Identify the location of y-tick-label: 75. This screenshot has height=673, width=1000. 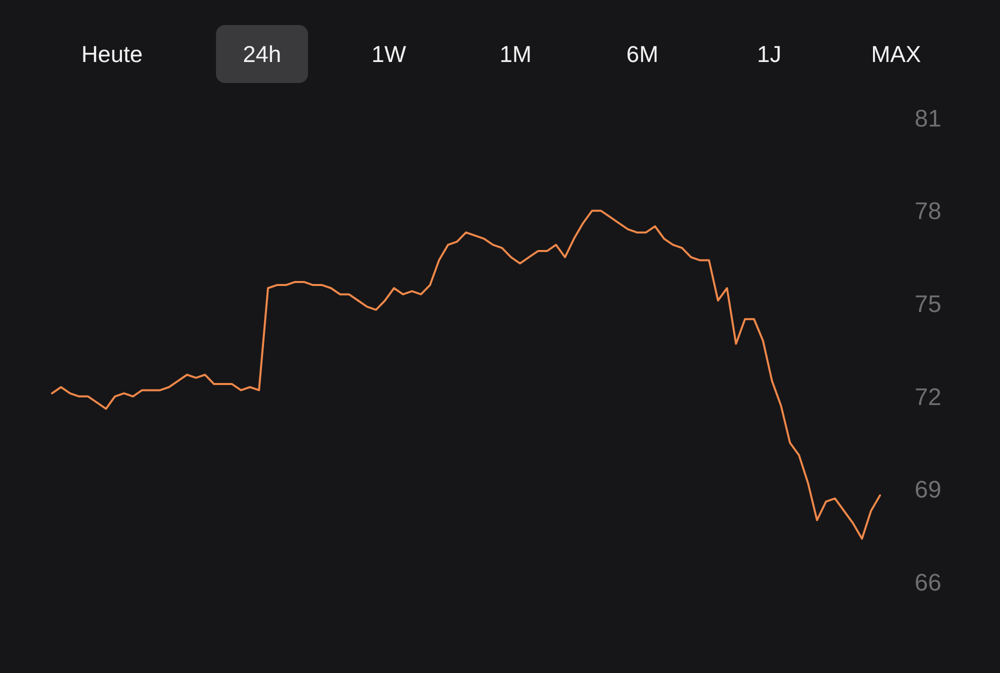
(928, 304).